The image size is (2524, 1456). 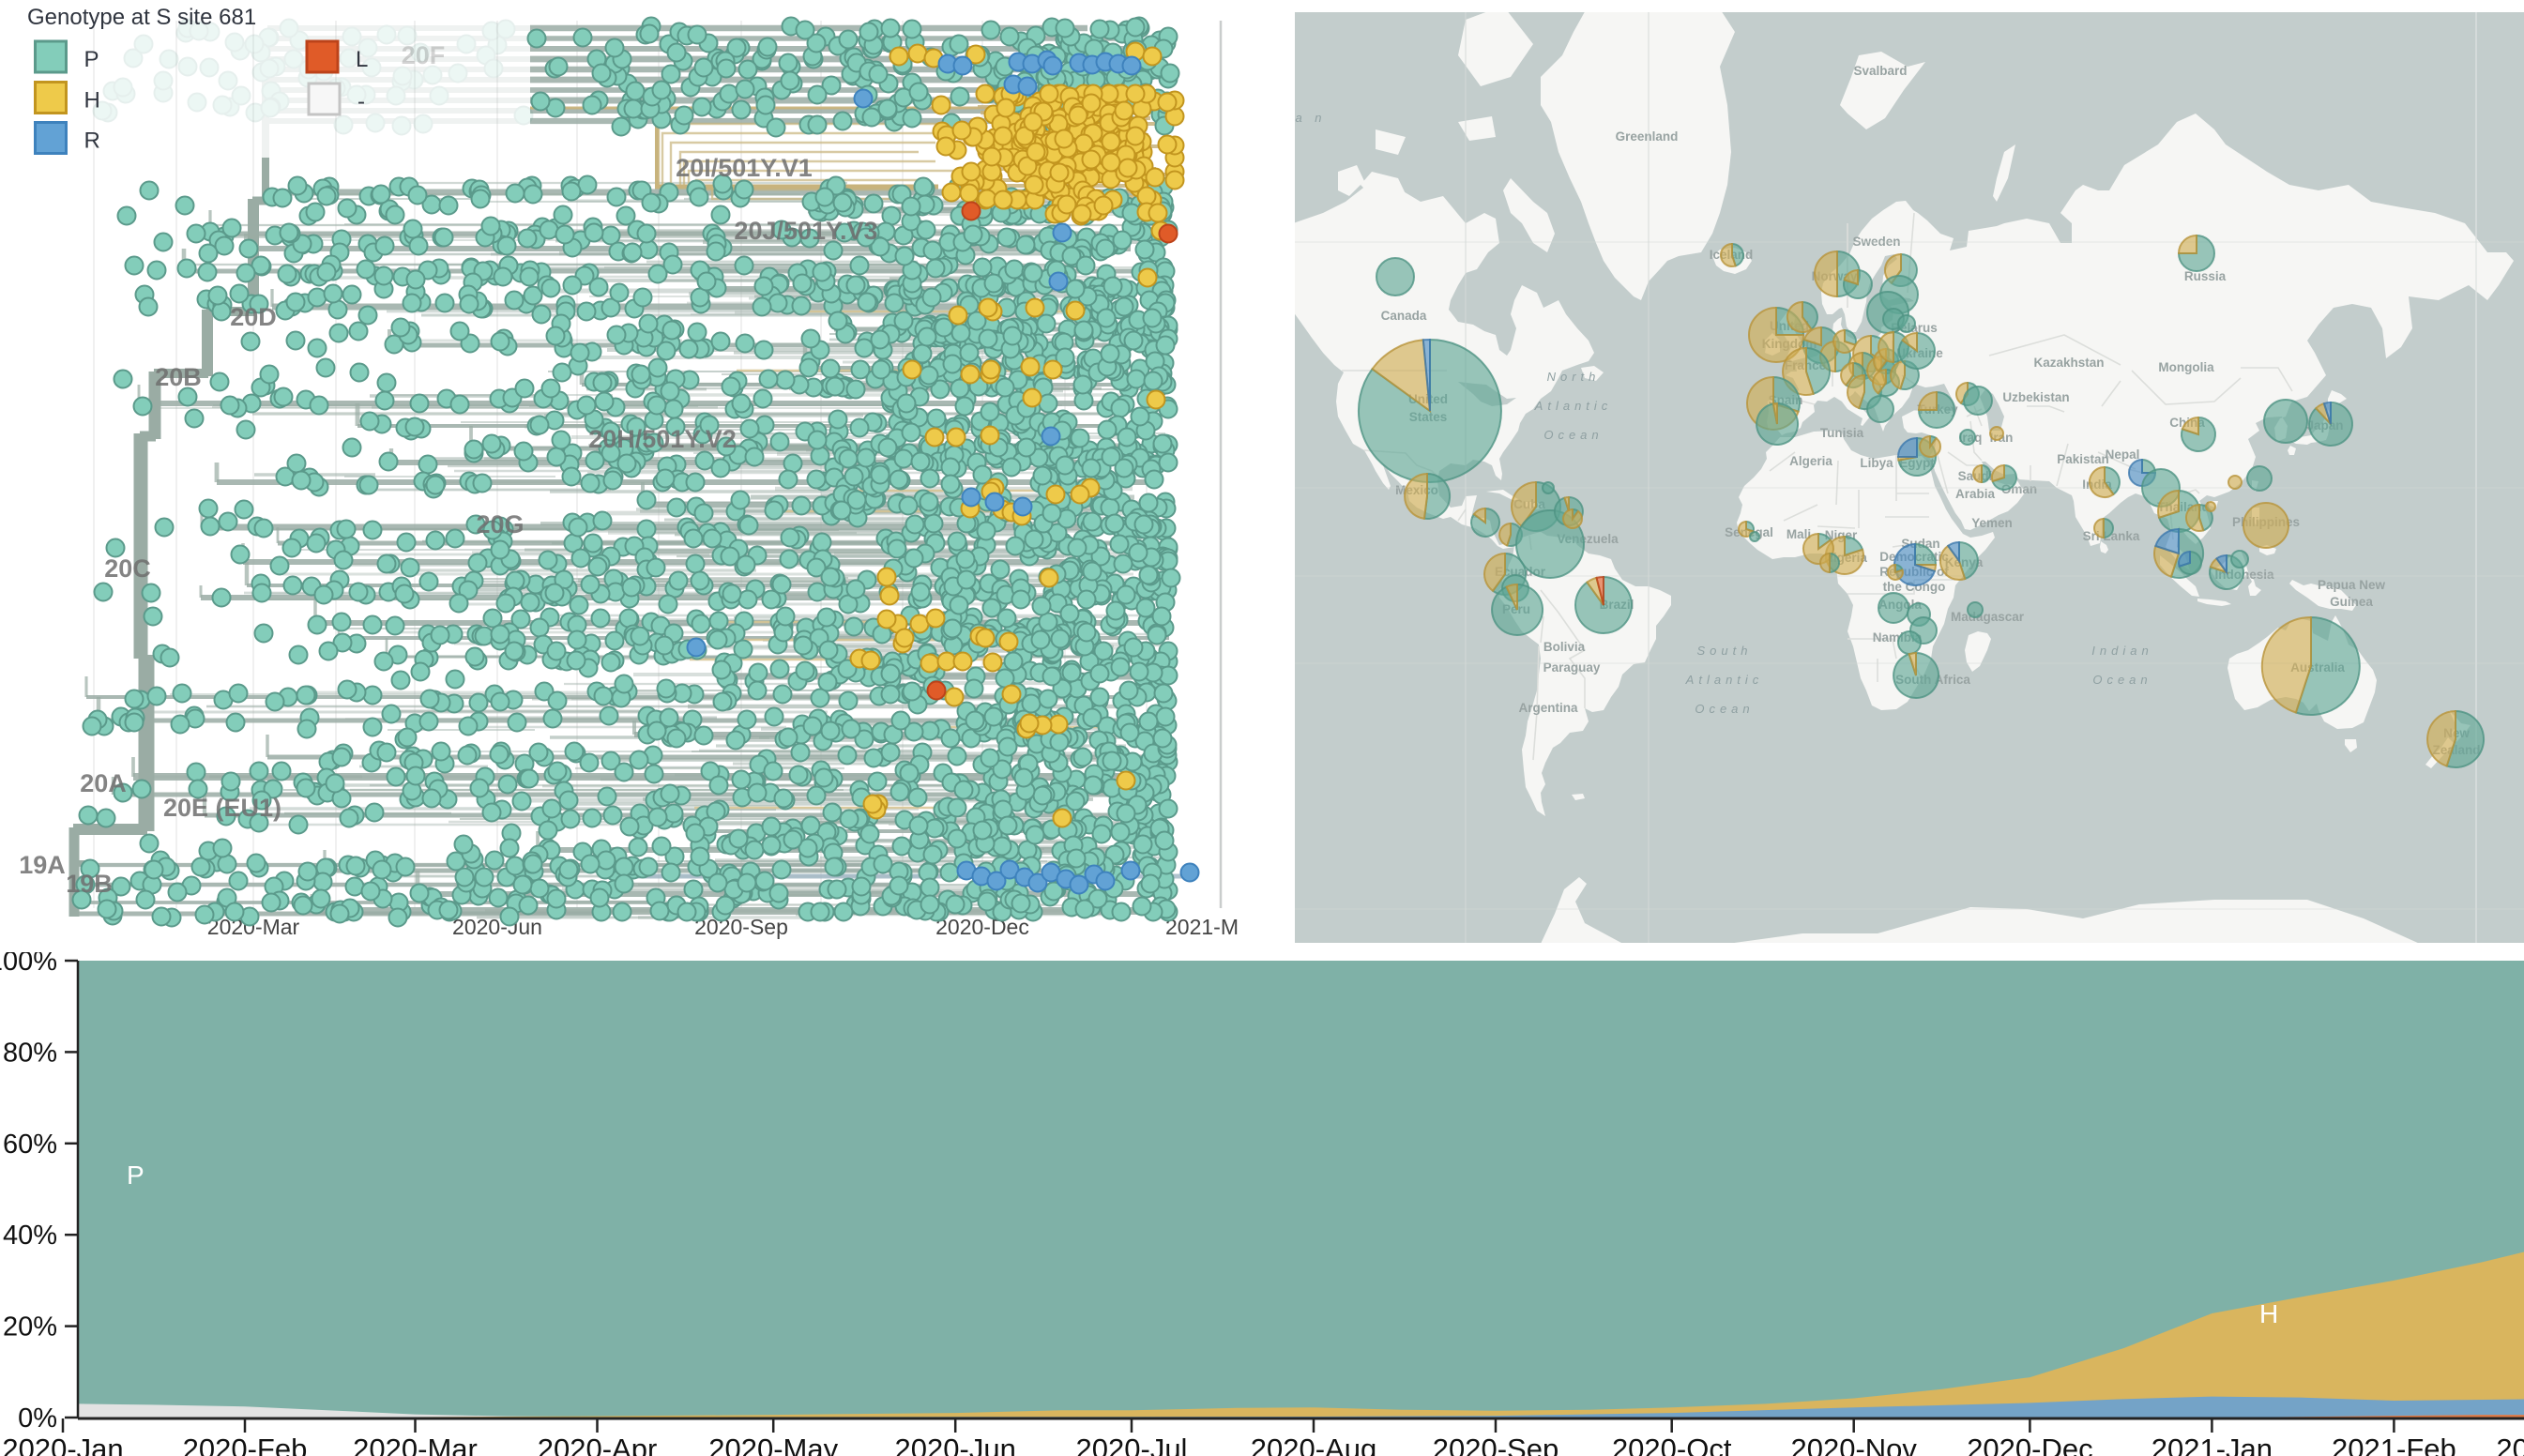 I want to click on svg-text: 20C, so click(x=127, y=568).